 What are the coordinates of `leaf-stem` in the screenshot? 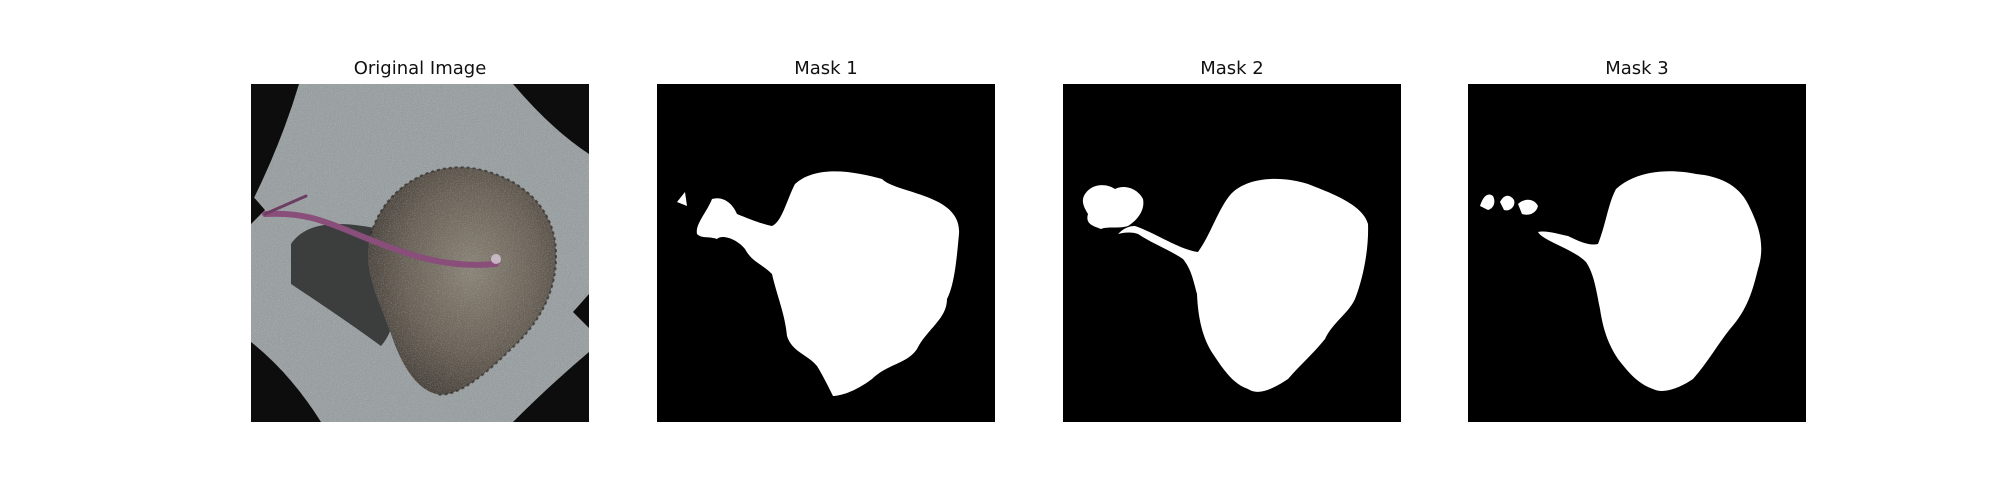 It's located at (380, 239).